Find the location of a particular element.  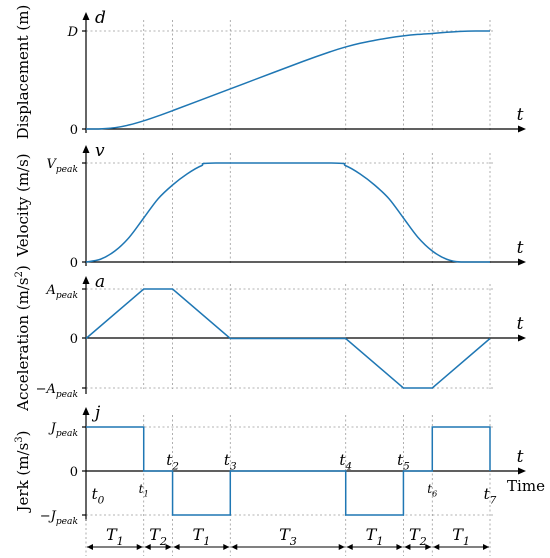

panel0-y-axis-arrow is located at coordinates (86, 16).